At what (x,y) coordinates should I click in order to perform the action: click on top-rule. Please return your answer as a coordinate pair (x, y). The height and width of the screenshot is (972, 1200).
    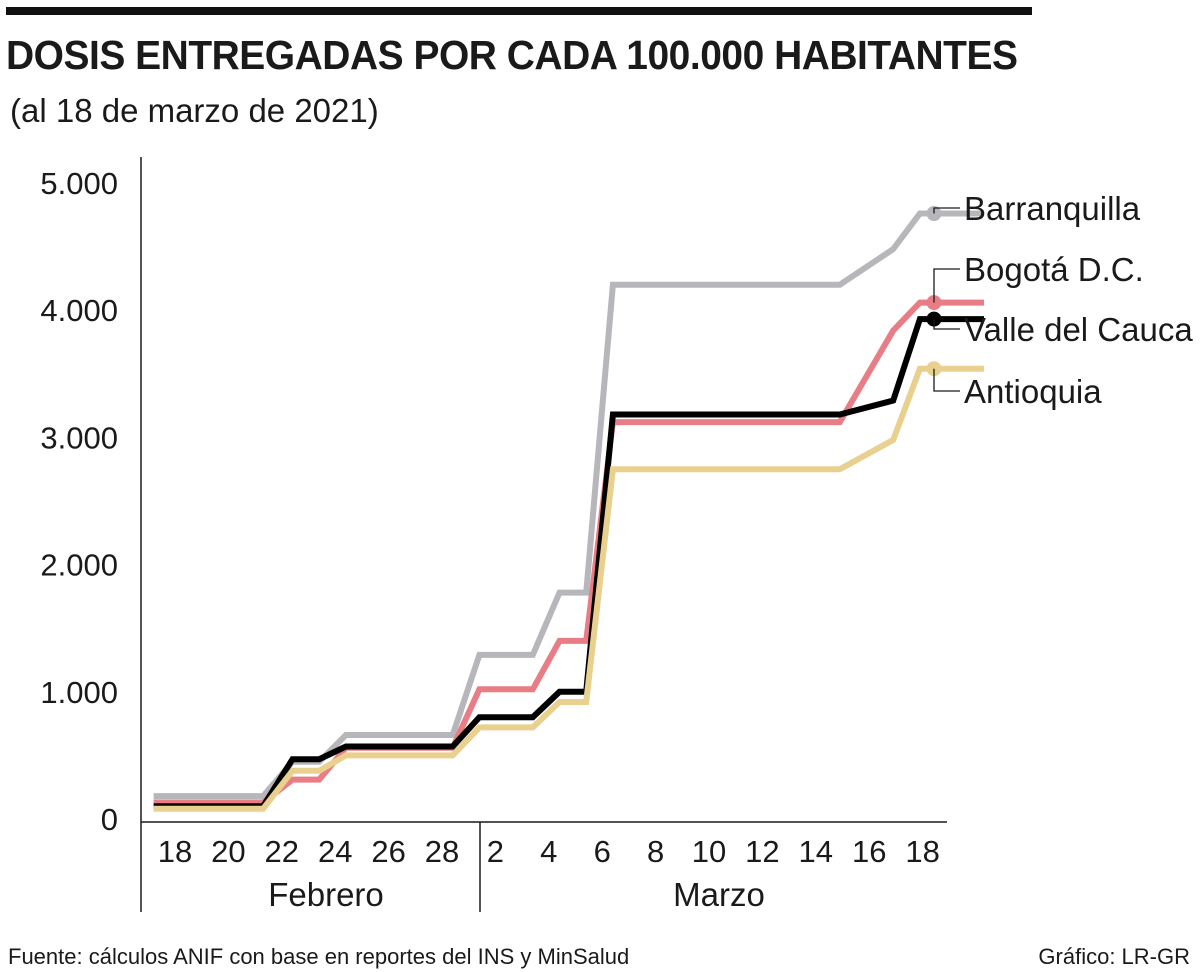
    Looking at the image, I should click on (519, 11).